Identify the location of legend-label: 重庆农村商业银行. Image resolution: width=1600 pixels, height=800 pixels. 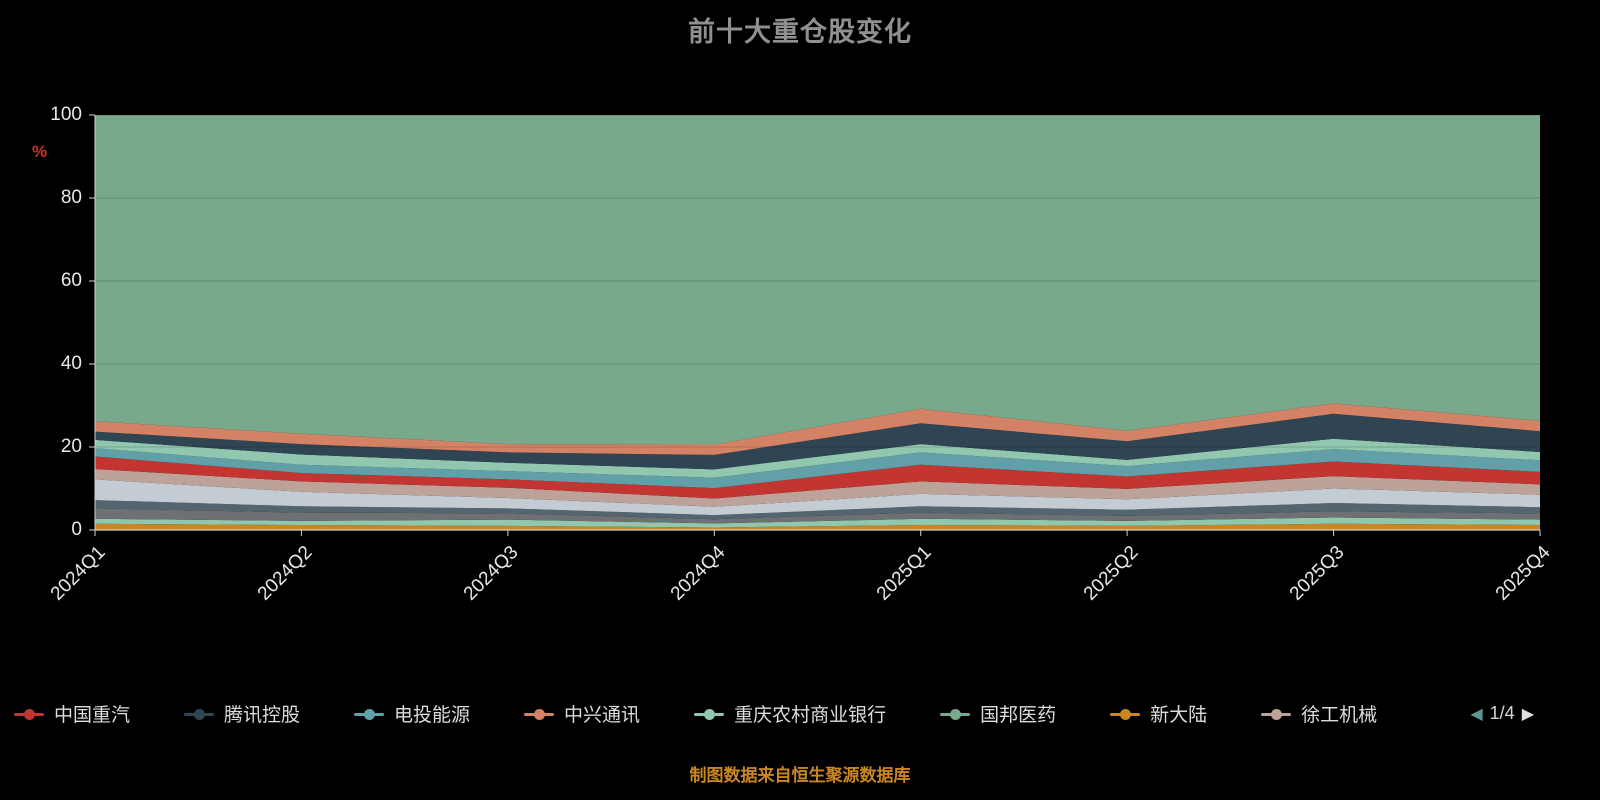
(810, 715).